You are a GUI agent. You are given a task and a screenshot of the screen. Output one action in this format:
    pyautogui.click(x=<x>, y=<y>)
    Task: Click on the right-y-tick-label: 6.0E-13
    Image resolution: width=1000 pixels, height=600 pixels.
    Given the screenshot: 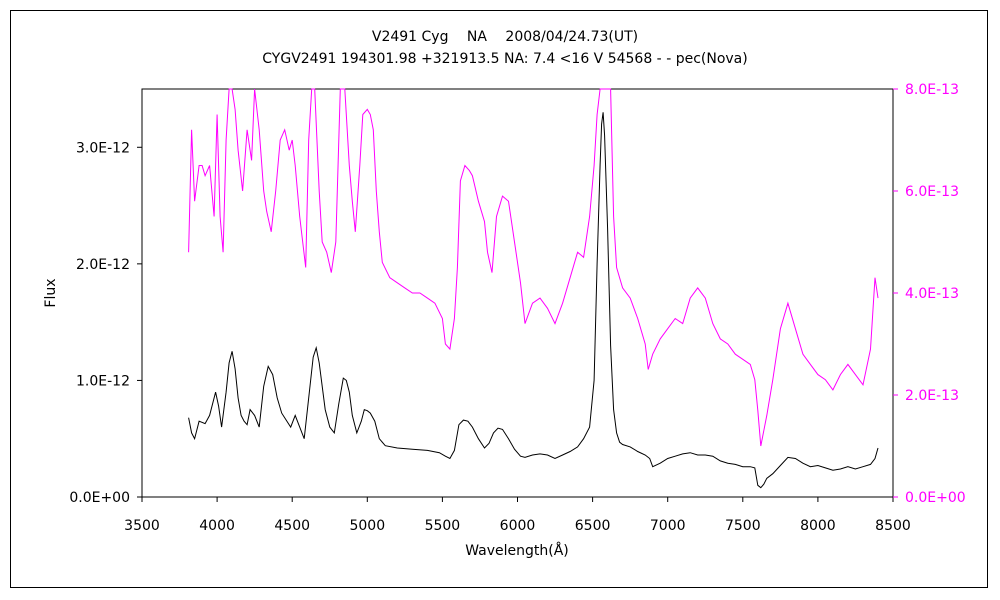 What is the action you would take?
    pyautogui.click(x=932, y=192)
    